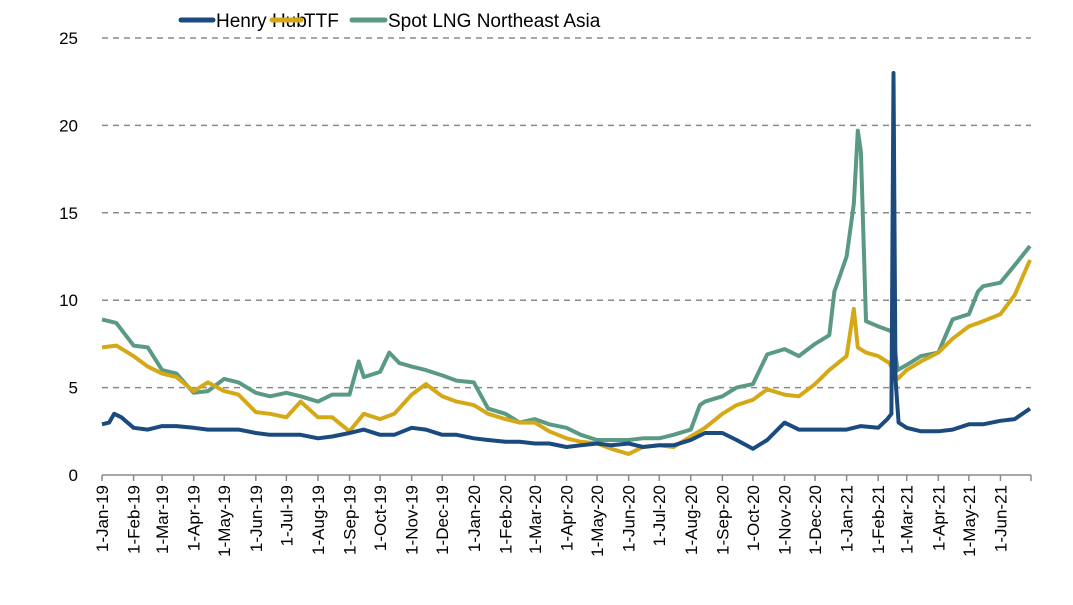 Image resolution: width=1073 pixels, height=605 pixels. Describe the element at coordinates (722, 520) in the screenshot. I see `x-tick-label: 1-Sep-20` at that location.